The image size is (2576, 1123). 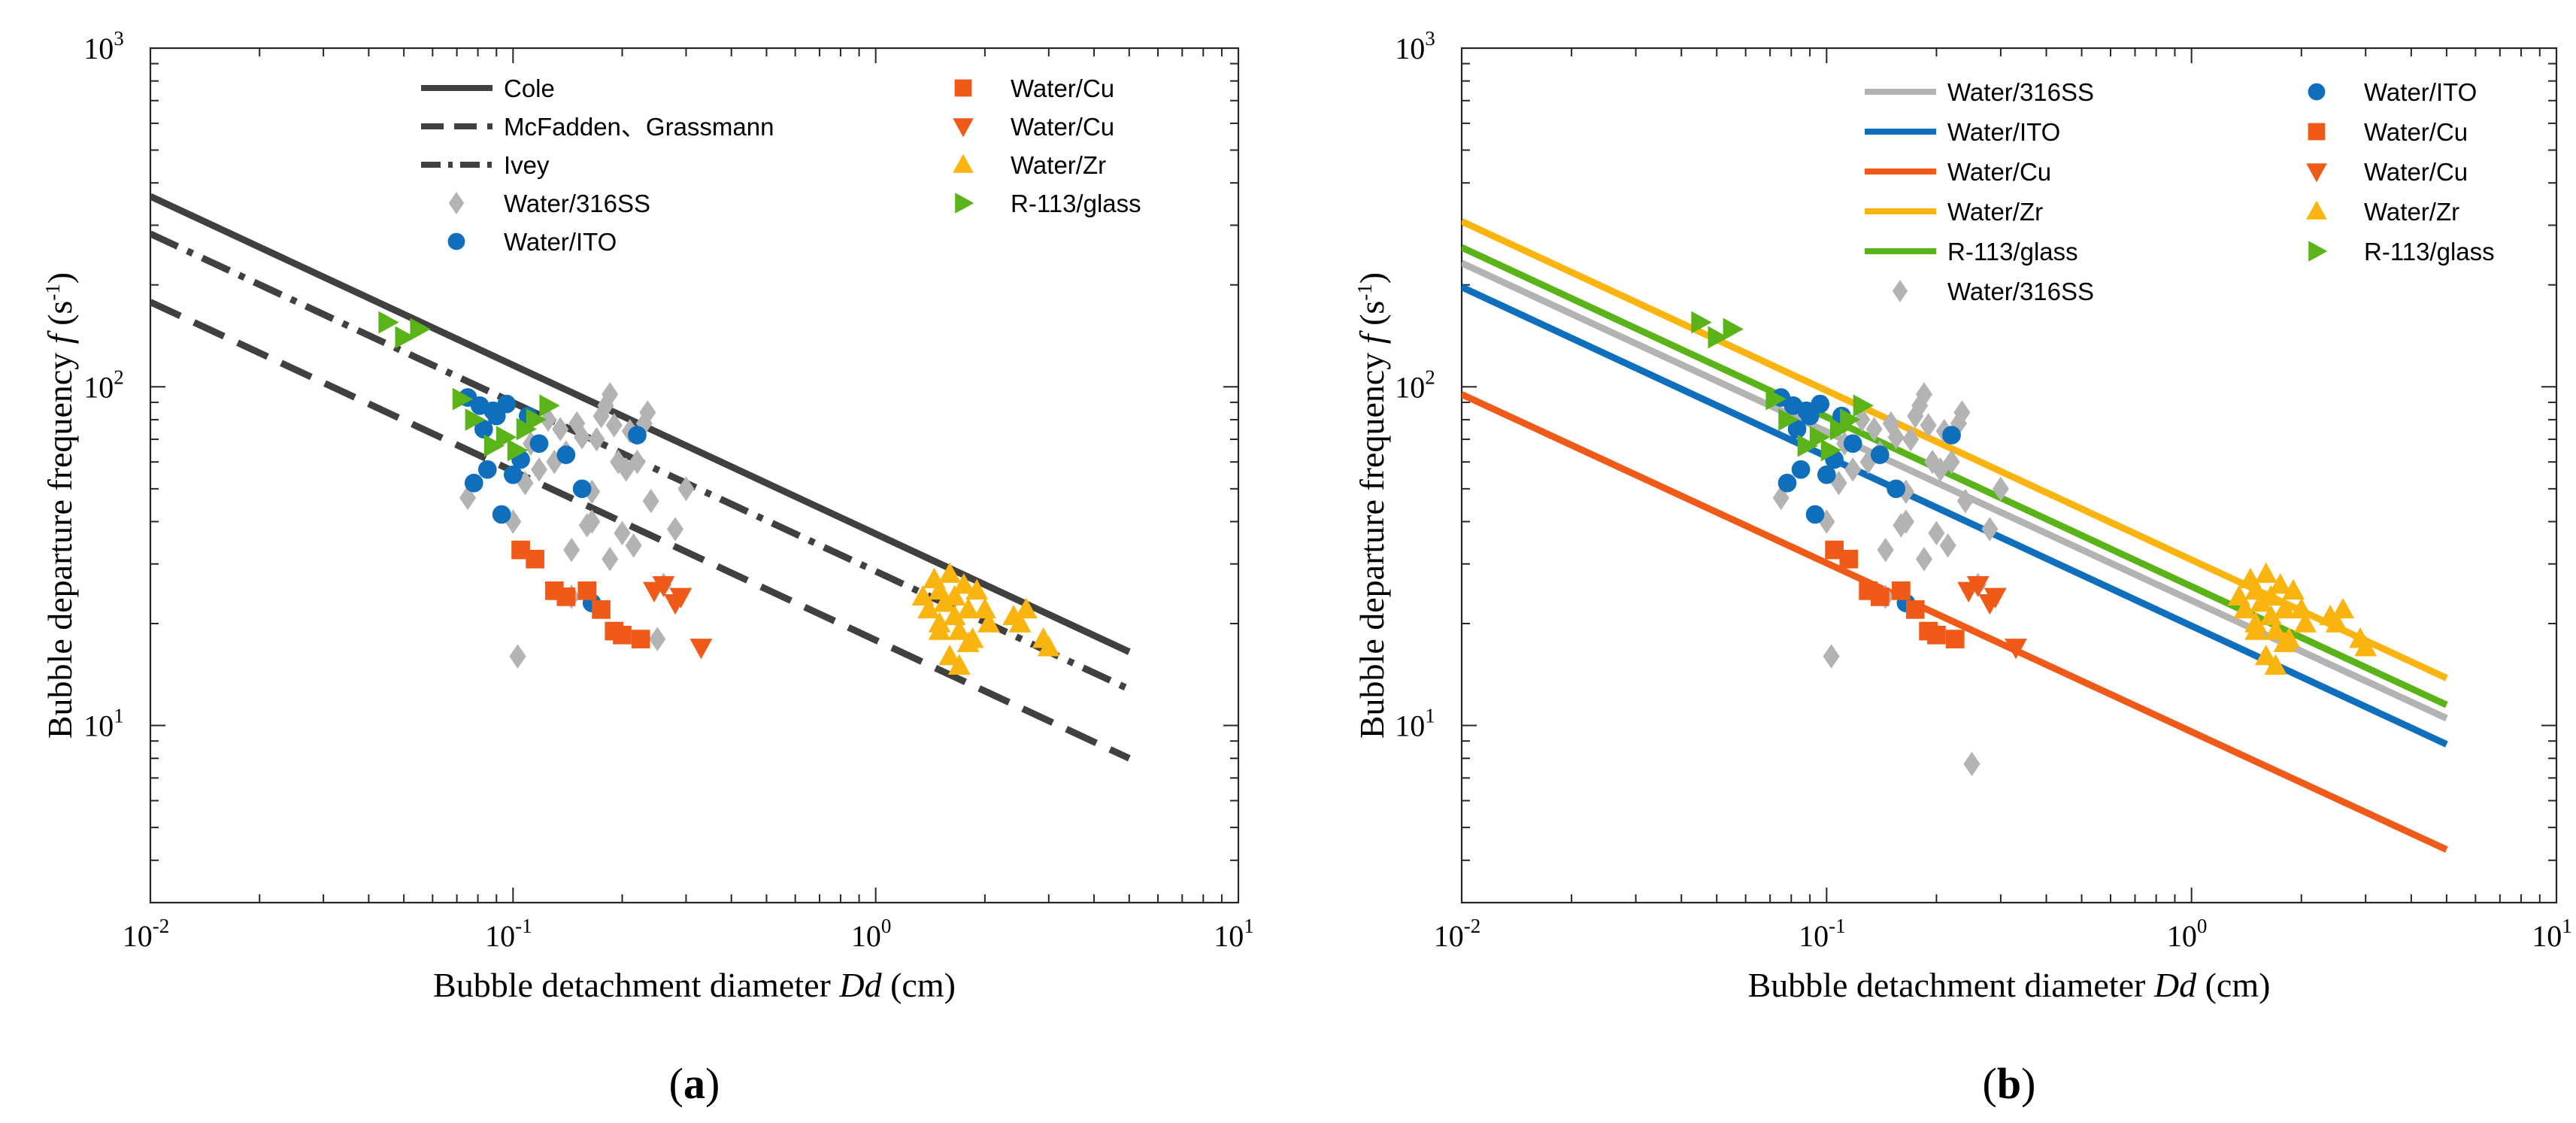 I want to click on panel-label: (a), so click(x=694, y=1083).